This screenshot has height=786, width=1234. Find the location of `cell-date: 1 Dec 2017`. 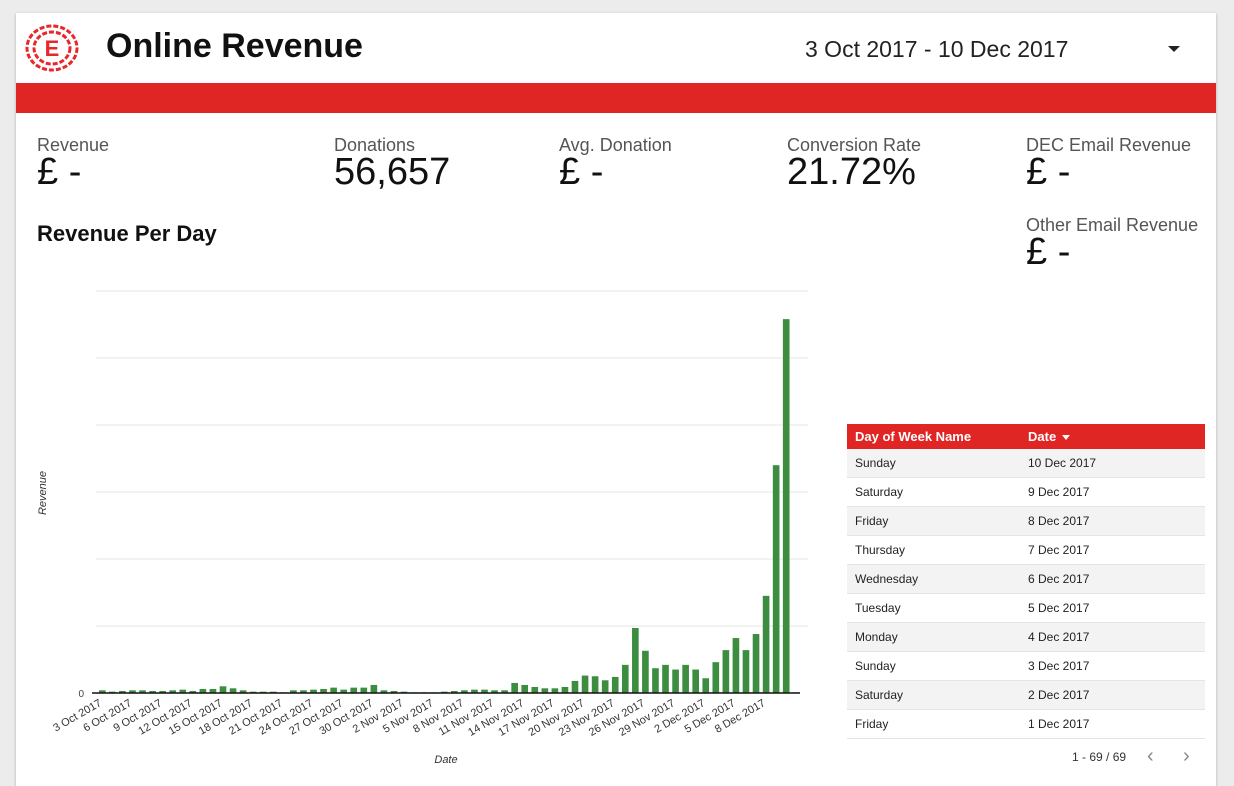

cell-date: 1 Dec 2017 is located at coordinates (1059, 724).